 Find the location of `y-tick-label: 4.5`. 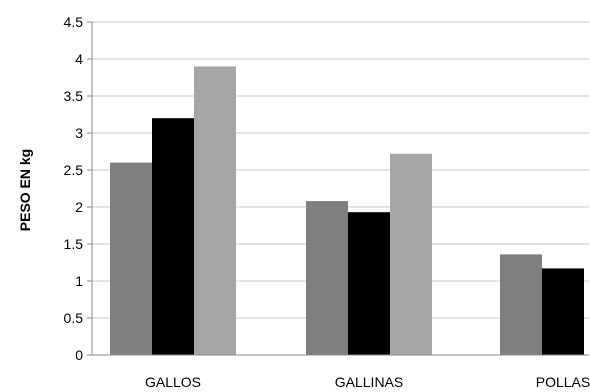

y-tick-label: 4.5 is located at coordinates (74, 22).